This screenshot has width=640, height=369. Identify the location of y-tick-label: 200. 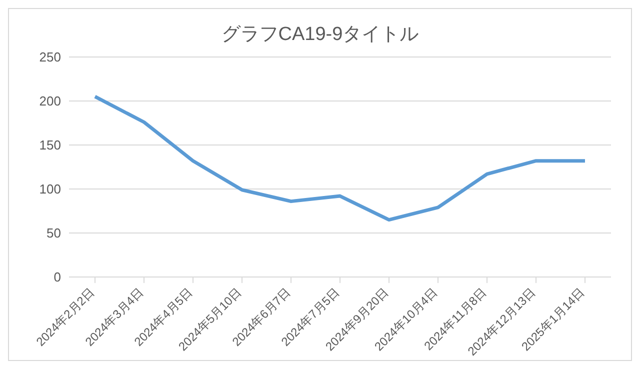
(50, 101).